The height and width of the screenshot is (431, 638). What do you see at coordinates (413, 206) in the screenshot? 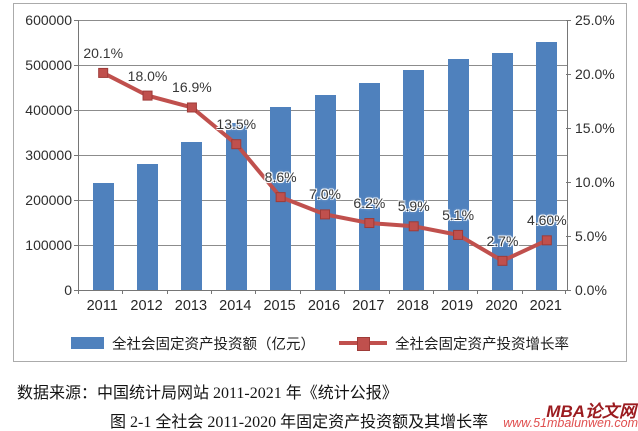
I see `data-label-2018: 5.9%` at bounding box center [413, 206].